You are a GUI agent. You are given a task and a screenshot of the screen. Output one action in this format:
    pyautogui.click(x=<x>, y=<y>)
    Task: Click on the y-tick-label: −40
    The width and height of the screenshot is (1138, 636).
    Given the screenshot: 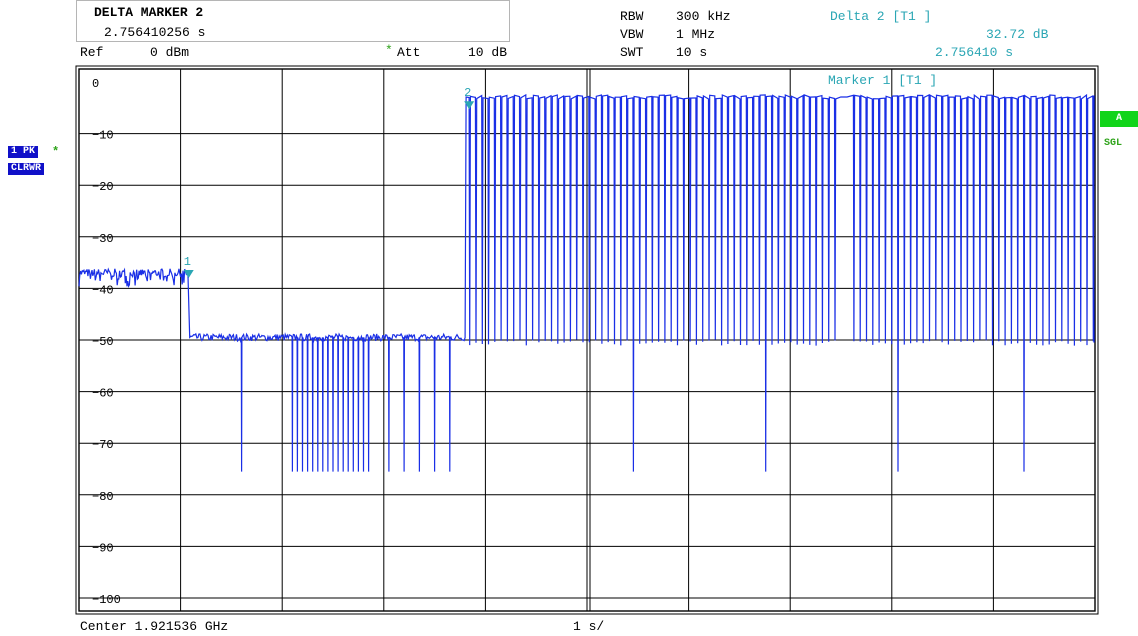 What is the action you would take?
    pyautogui.click(x=103, y=290)
    